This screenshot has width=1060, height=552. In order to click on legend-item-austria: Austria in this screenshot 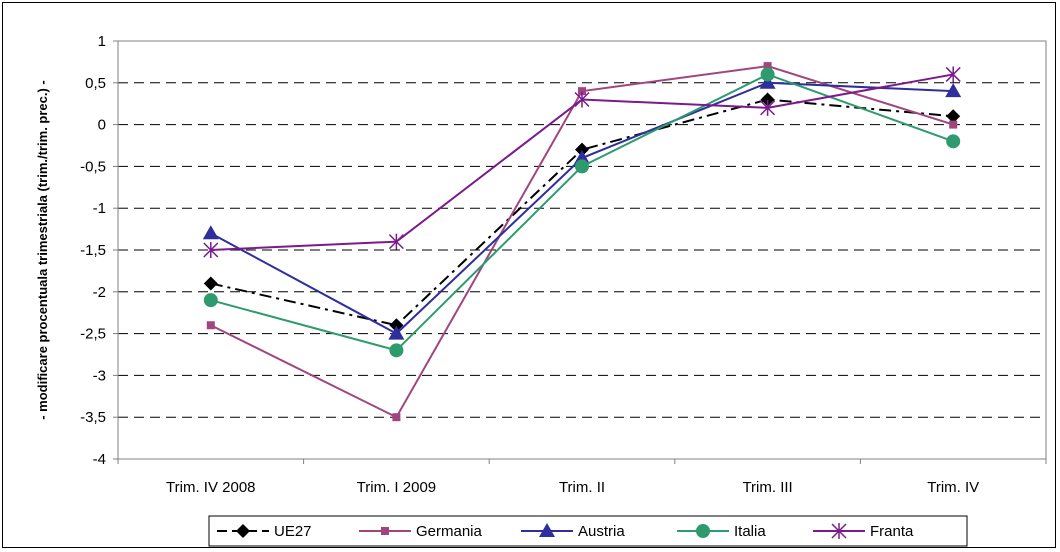, I will do `click(573, 531)`.